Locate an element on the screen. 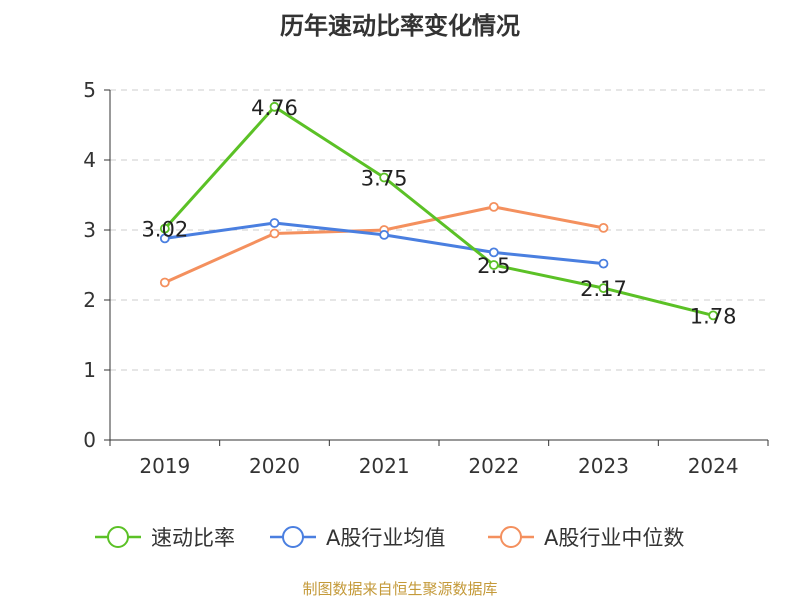 The image size is (800, 600). legend-item: 速动比率 is located at coordinates (165, 538).